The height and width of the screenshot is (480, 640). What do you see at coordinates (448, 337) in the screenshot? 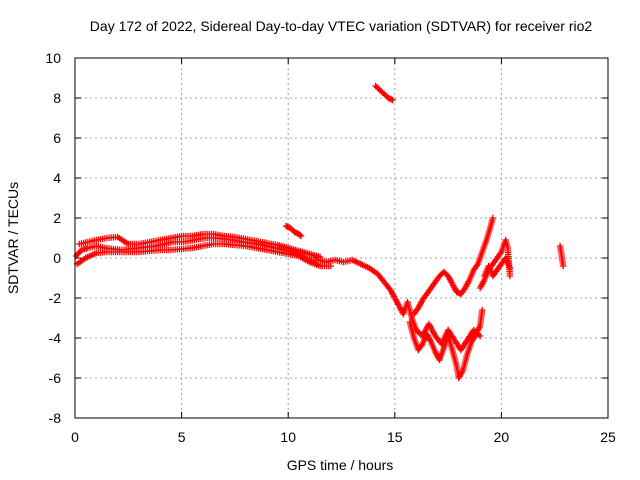
I see `series-arc-middle` at bounding box center [448, 337].